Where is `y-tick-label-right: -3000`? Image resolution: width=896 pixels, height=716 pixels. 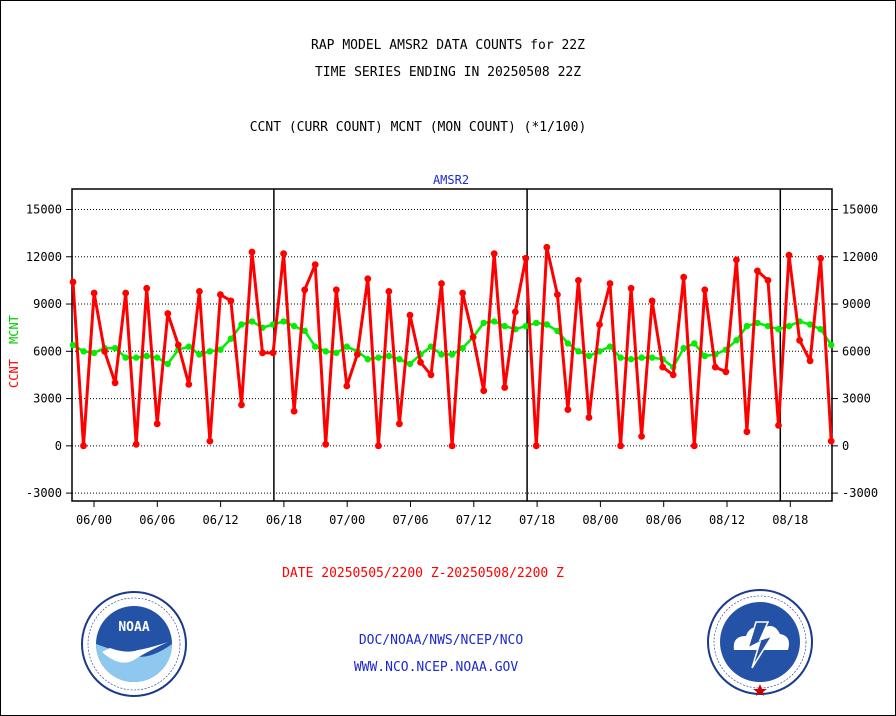 y-tick-label-right: -3000 is located at coordinates (860, 493).